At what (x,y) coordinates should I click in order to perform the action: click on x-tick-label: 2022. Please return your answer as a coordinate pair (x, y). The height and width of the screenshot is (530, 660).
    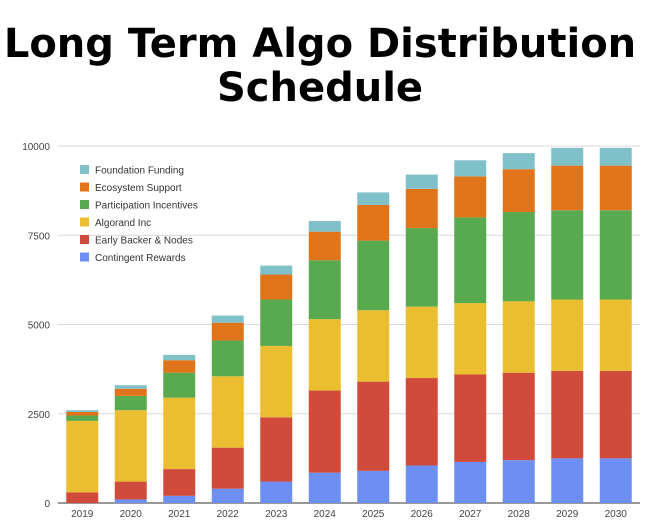
    Looking at the image, I should click on (228, 514).